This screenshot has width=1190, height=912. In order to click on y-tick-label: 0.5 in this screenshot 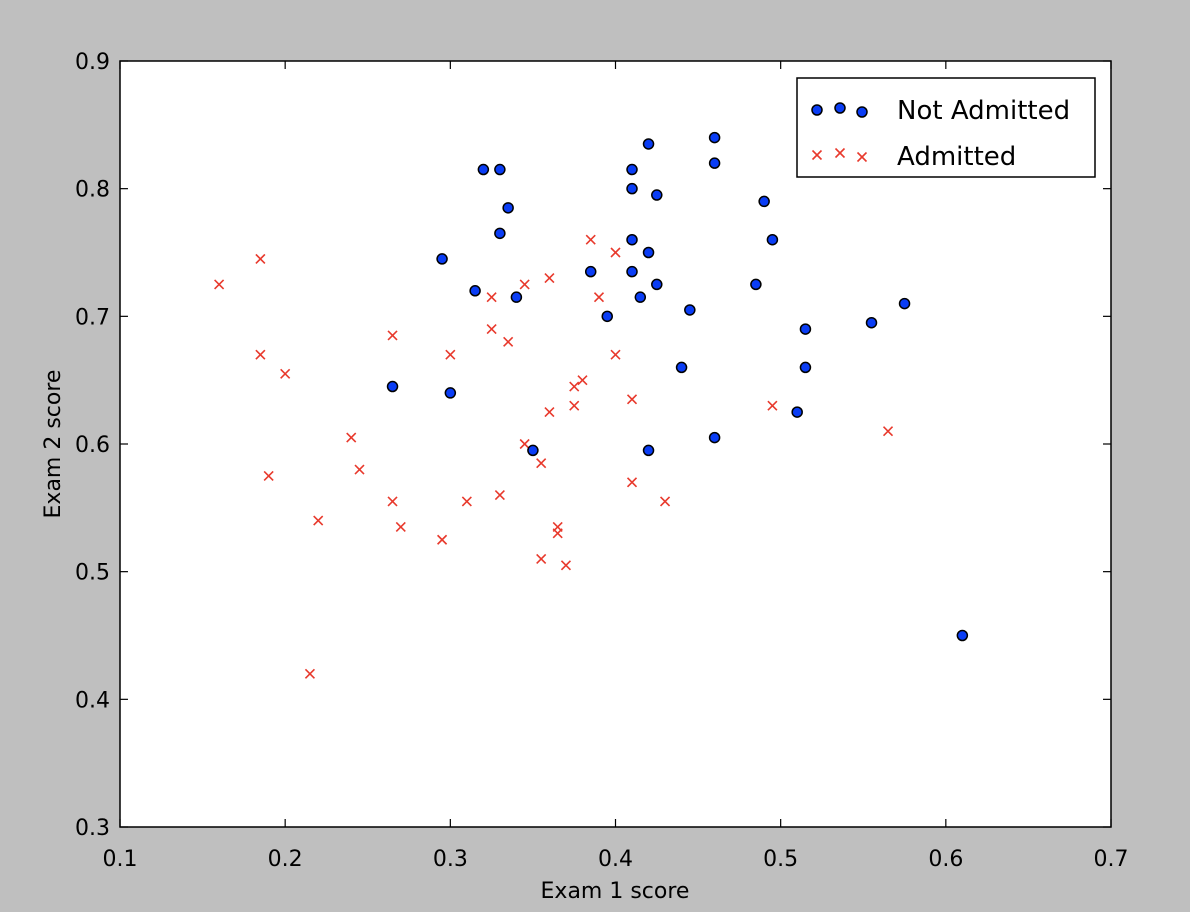, I will do `click(92, 573)`.